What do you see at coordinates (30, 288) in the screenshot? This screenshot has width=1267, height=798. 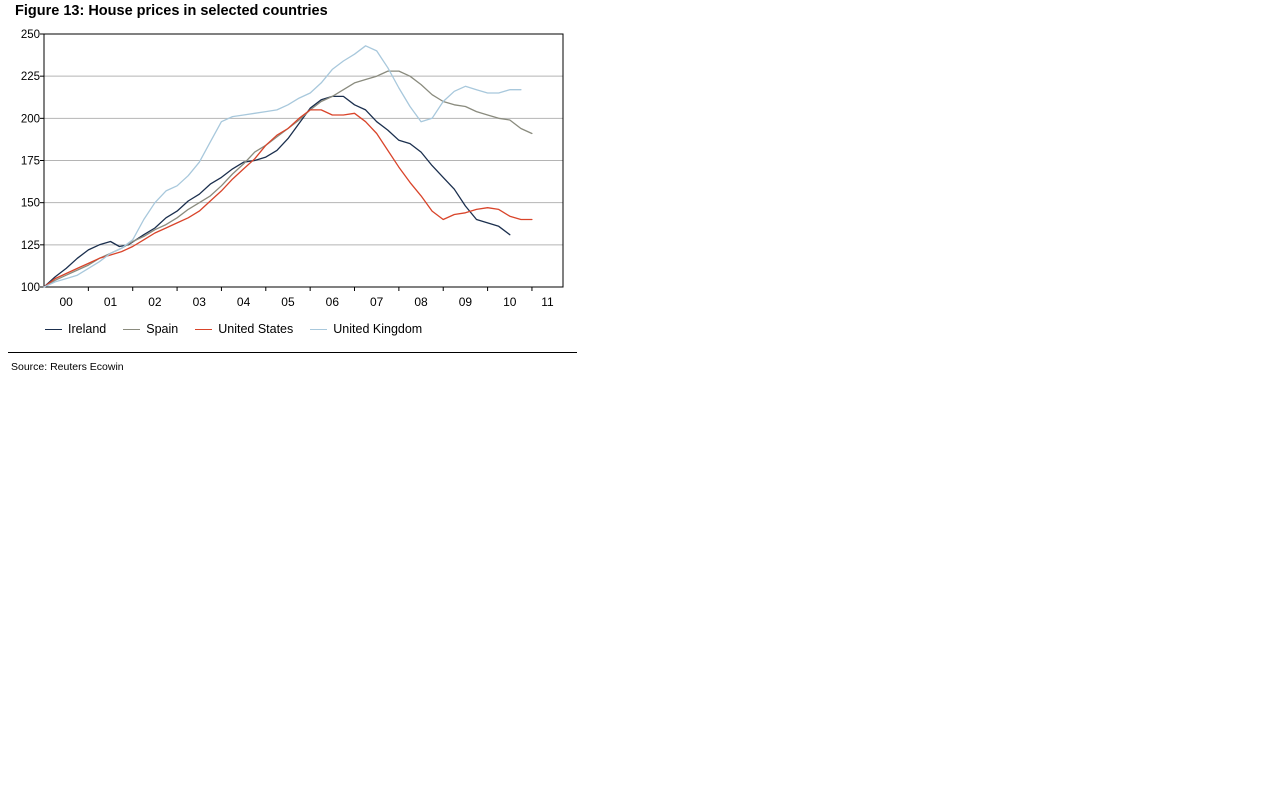 I see `y-tick-label: 100` at bounding box center [30, 288].